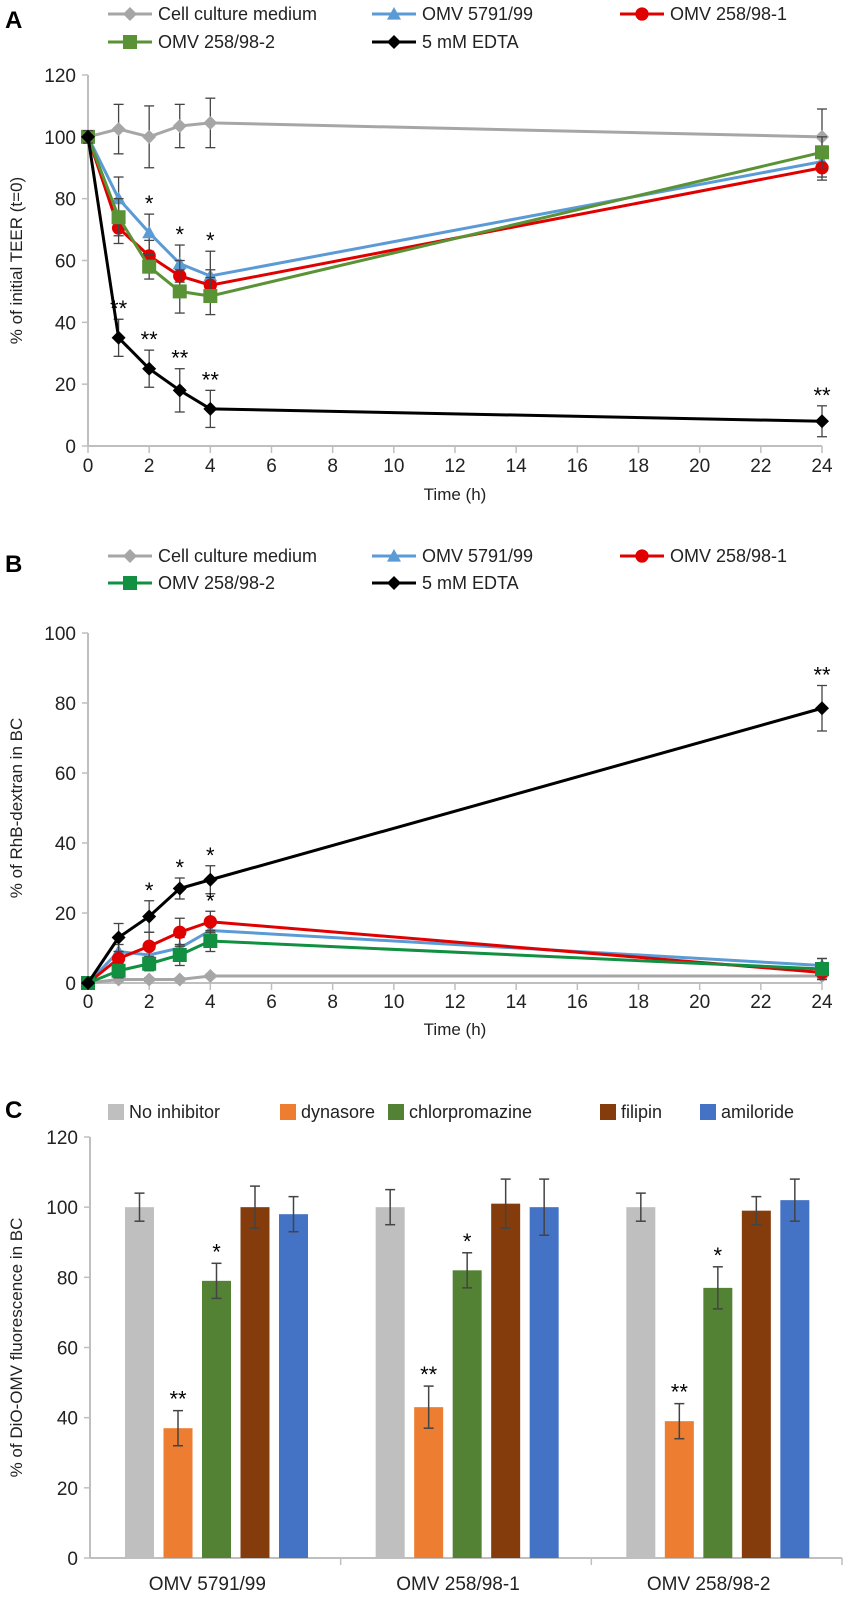 Image resolution: width=855 pixels, height=1618 pixels. I want to click on x-tick-label: OMV 258/98-1, so click(458, 1584).